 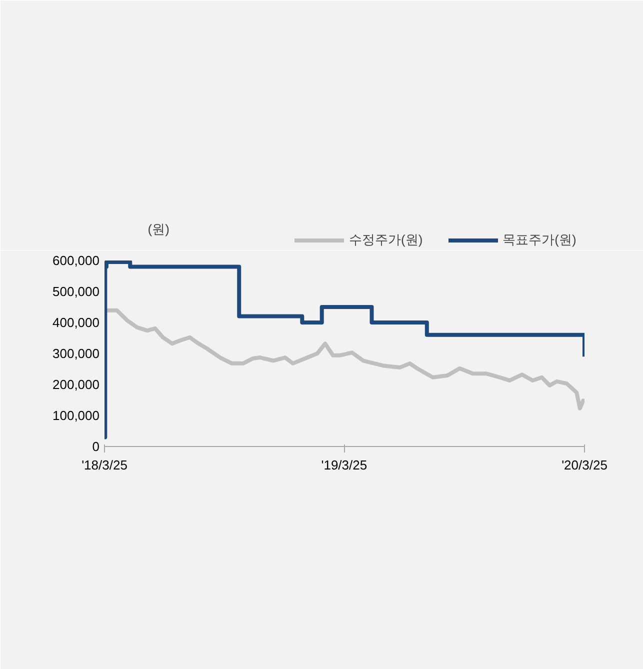 I want to click on y-tick-label: 400,000, so click(x=76, y=322).